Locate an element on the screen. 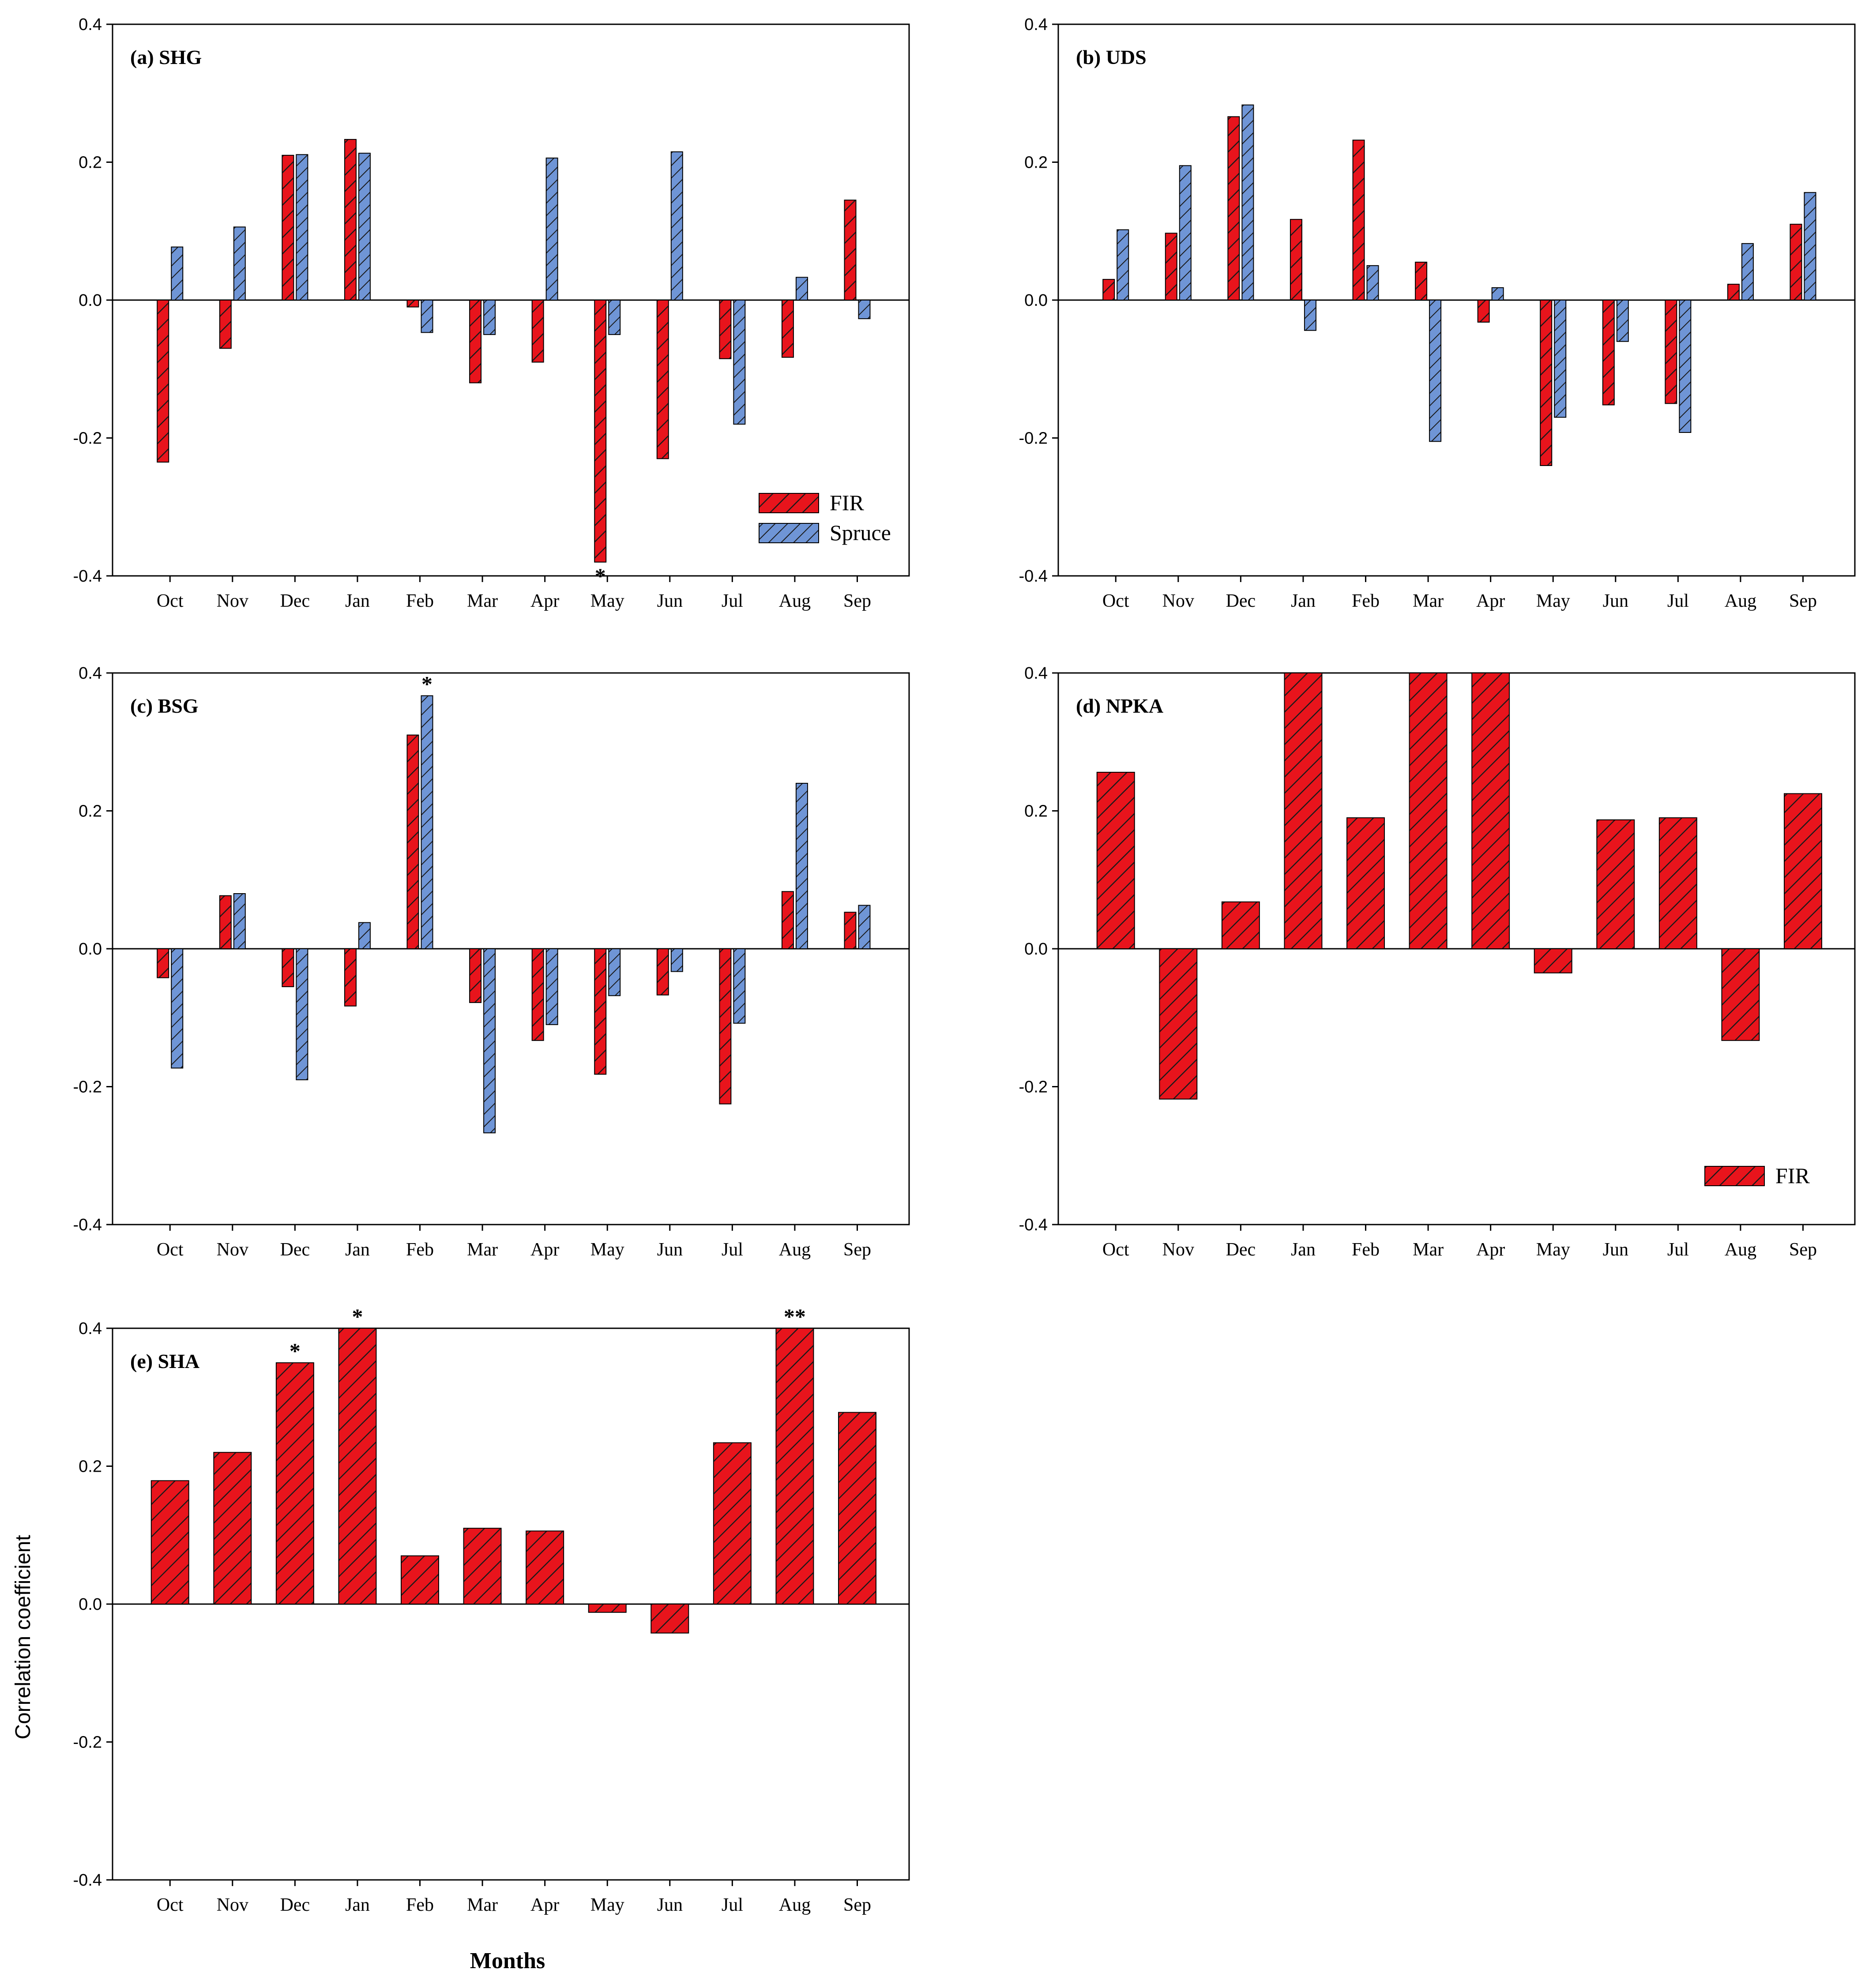  bar-fir-nov is located at coordinates (232, 1528).